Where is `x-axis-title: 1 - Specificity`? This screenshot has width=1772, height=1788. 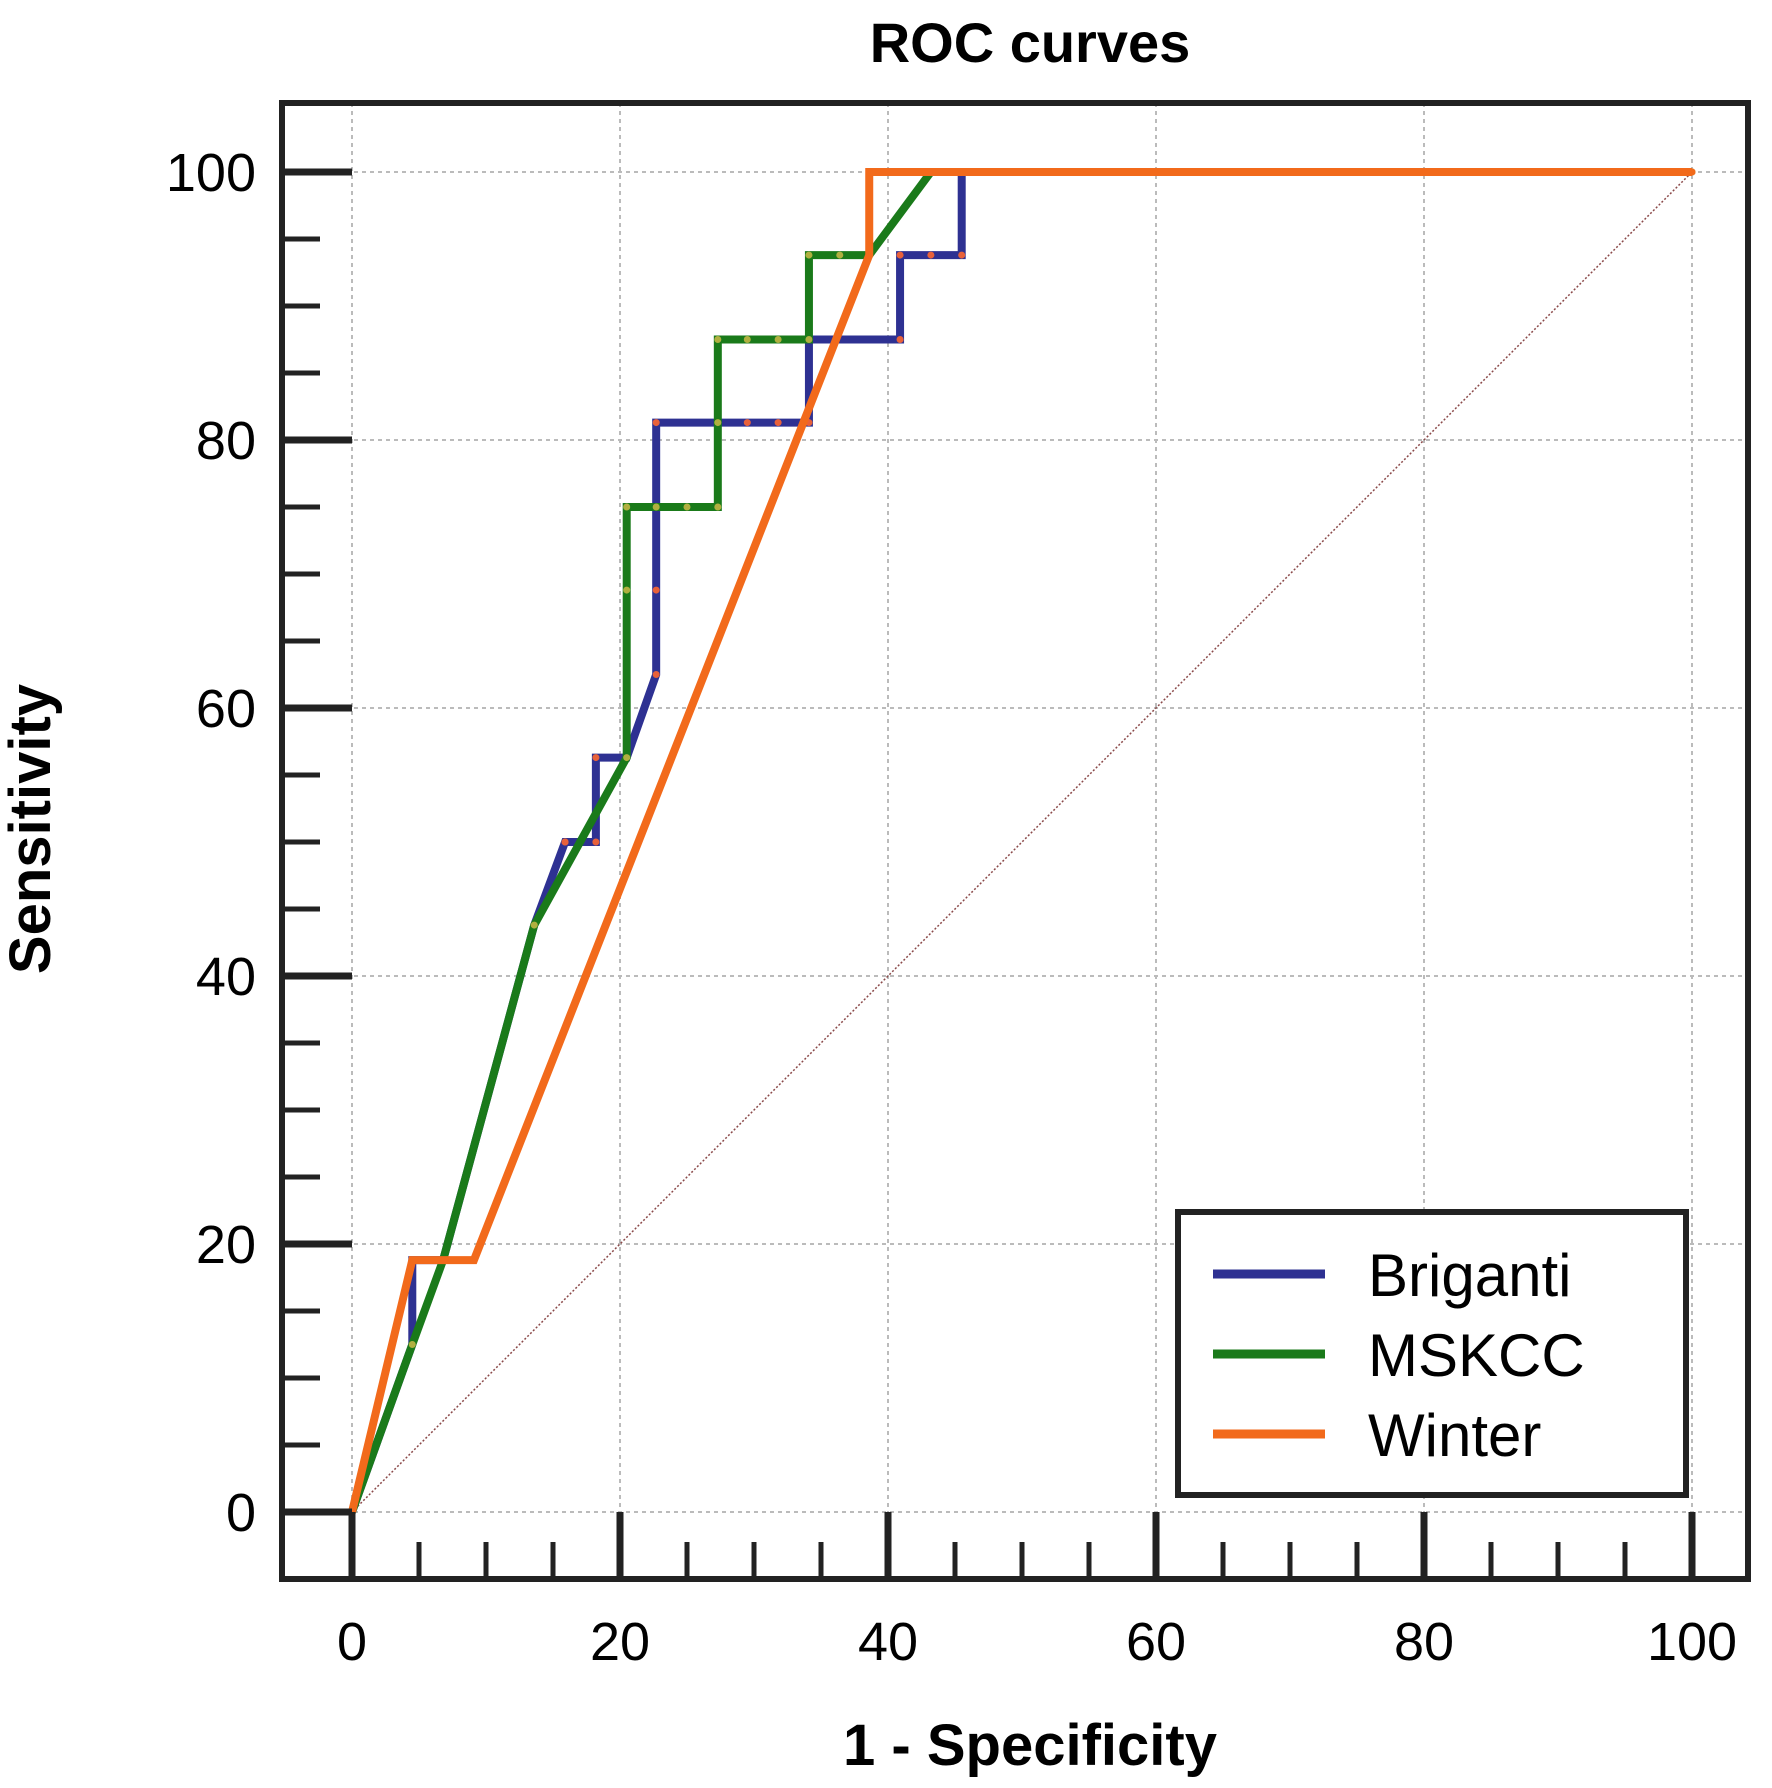
x-axis-title: 1 - Specificity is located at coordinates (1030, 1745).